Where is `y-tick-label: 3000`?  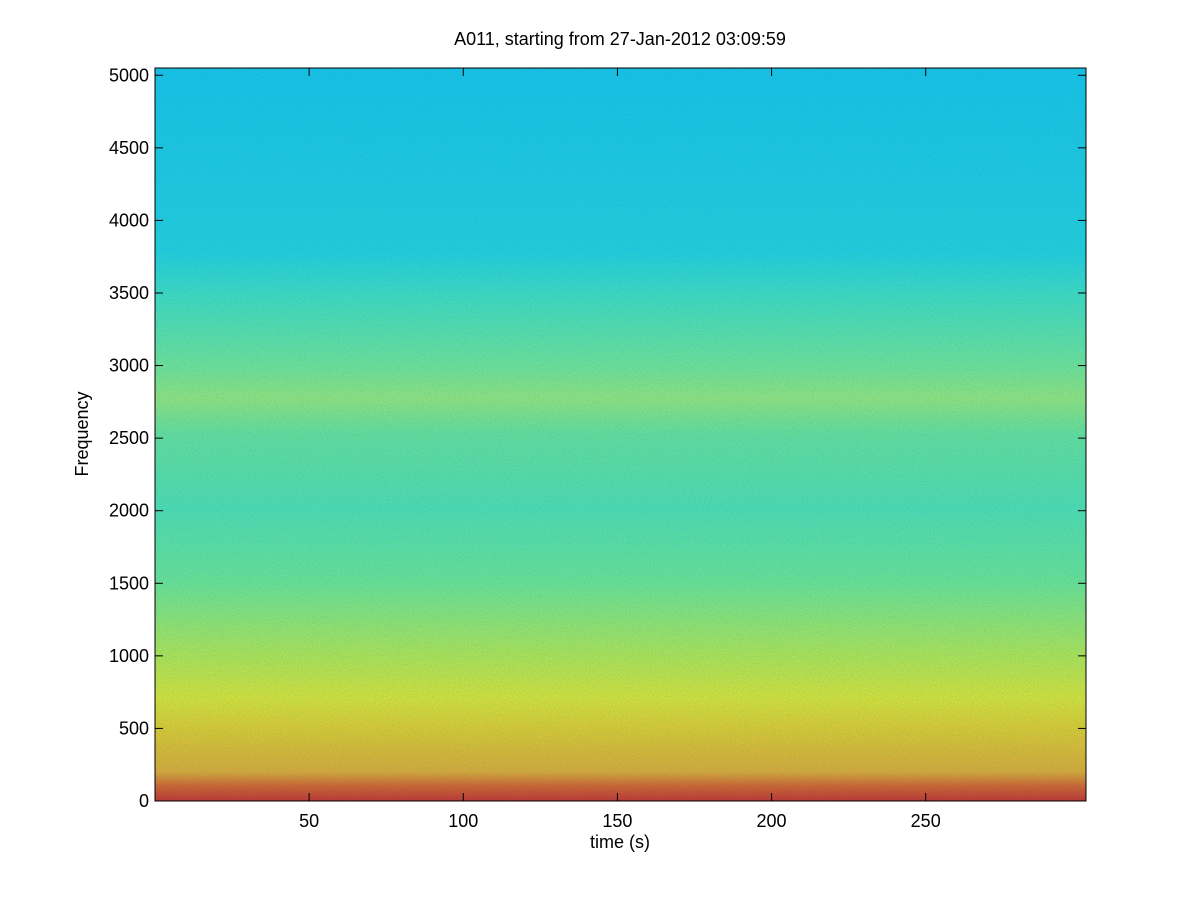 y-tick-label: 3000 is located at coordinates (129, 366).